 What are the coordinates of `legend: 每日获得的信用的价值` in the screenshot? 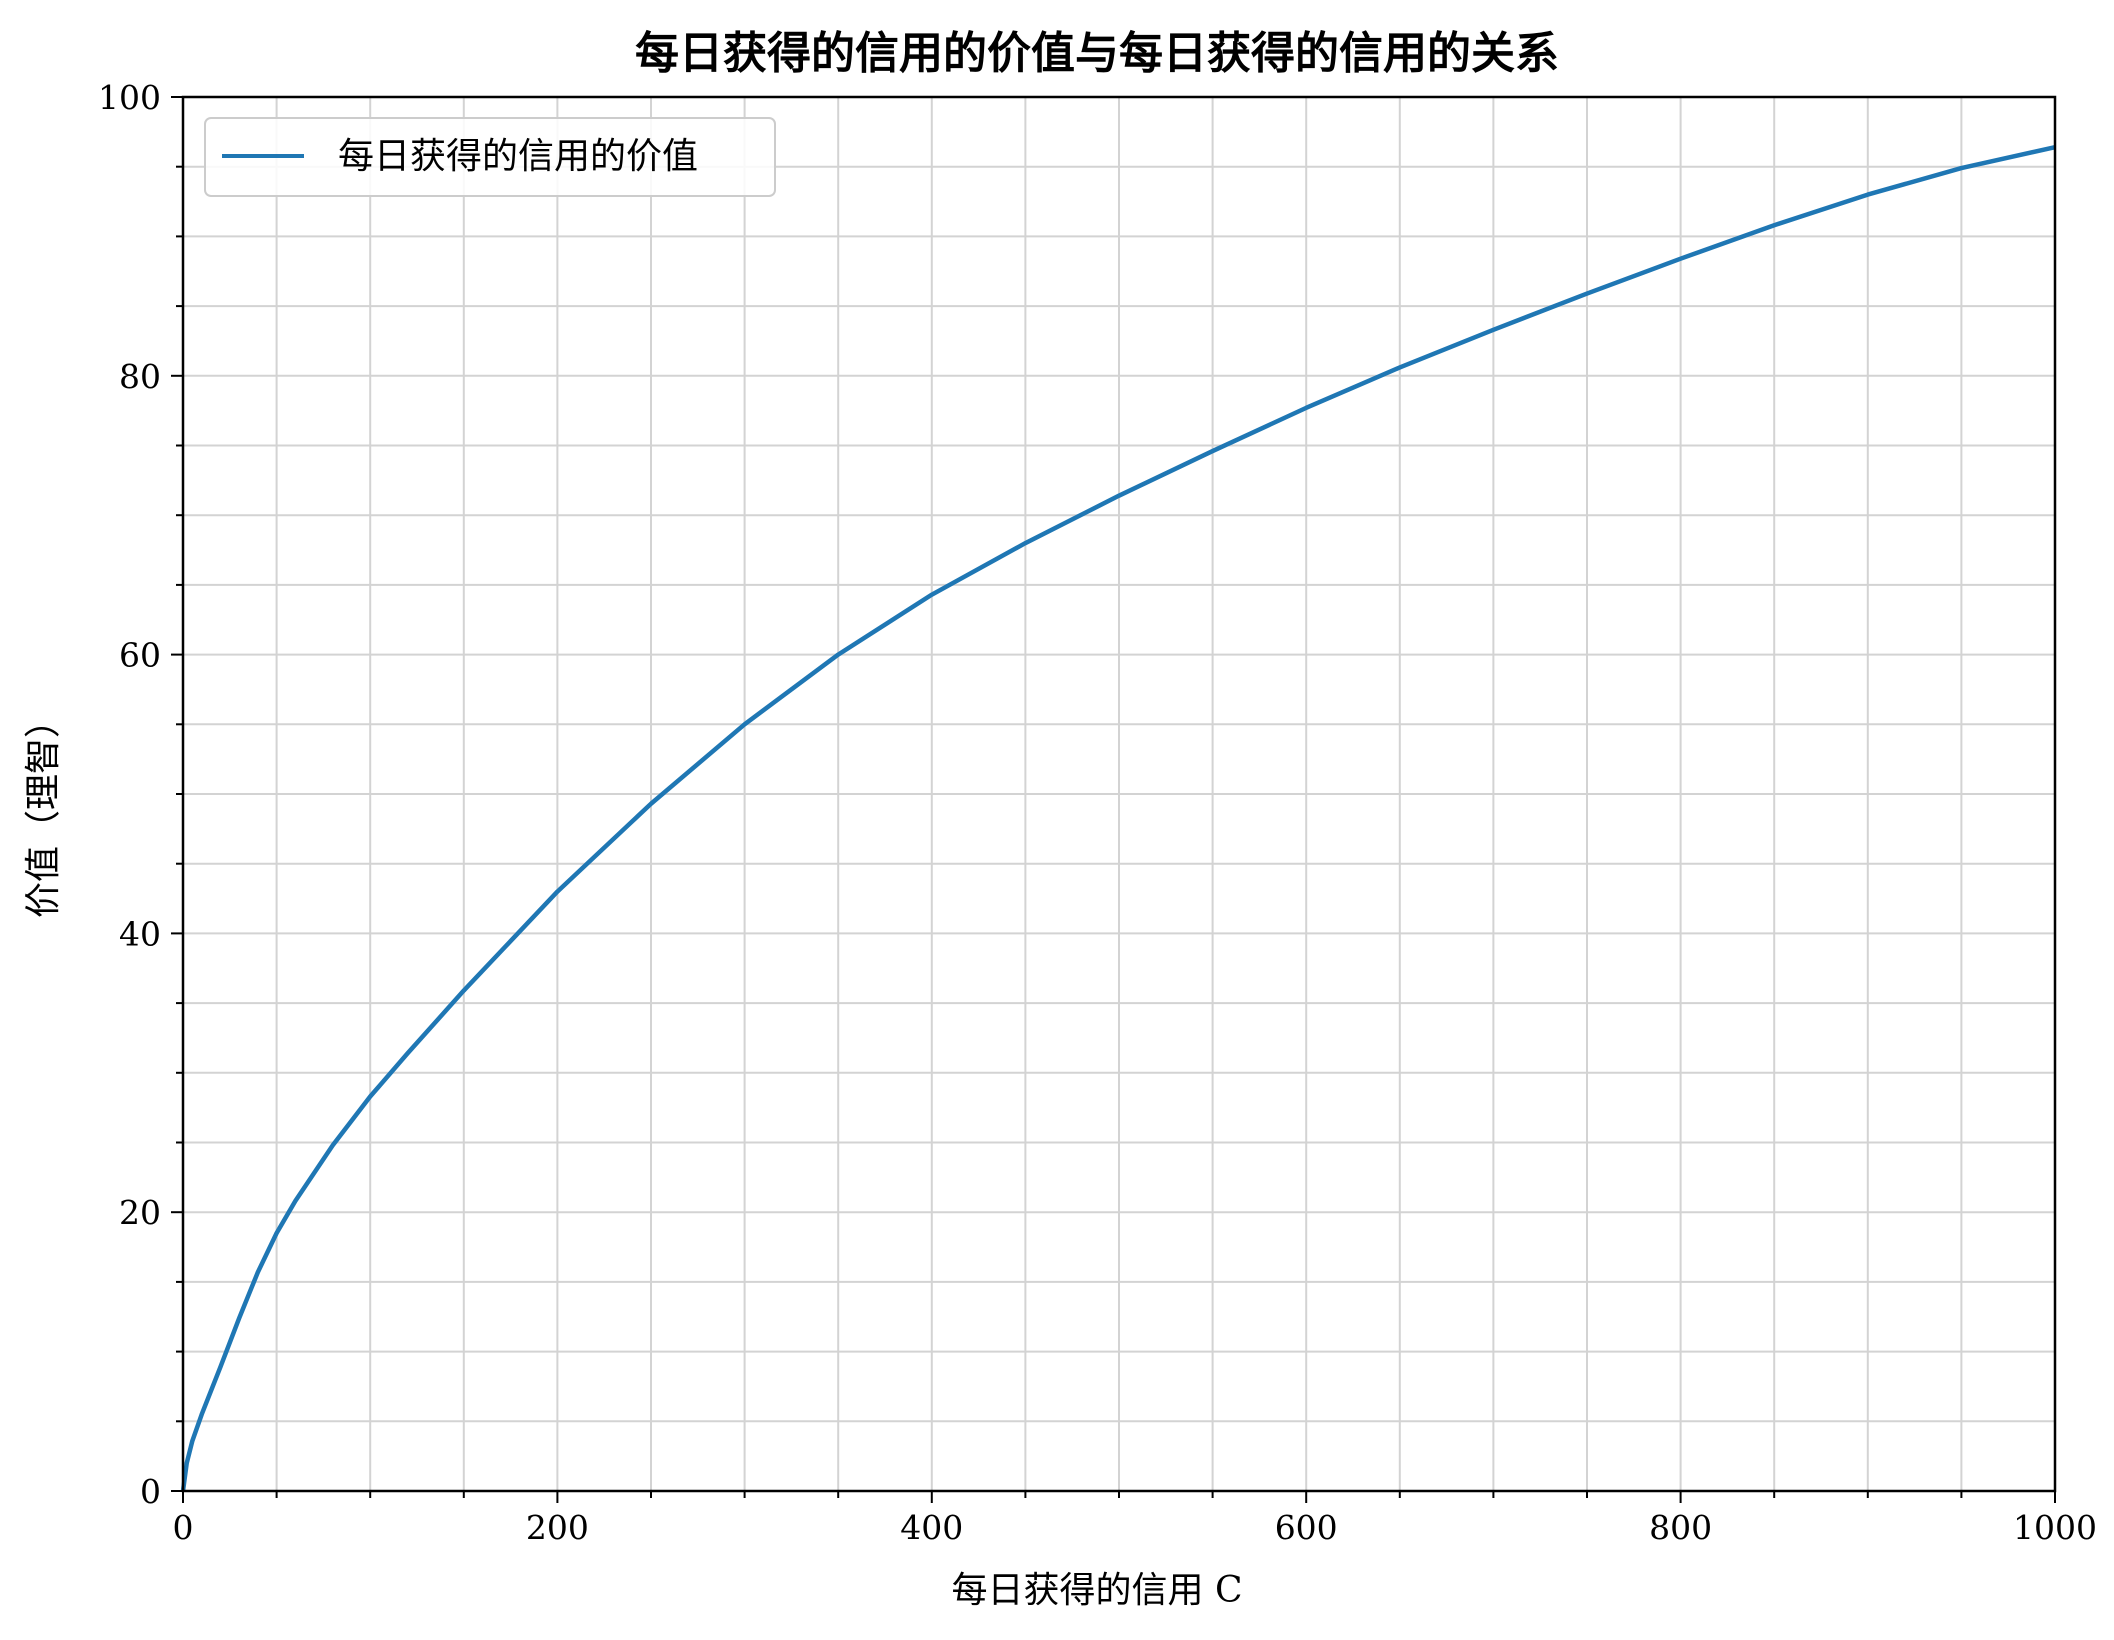 It's located at (490, 157).